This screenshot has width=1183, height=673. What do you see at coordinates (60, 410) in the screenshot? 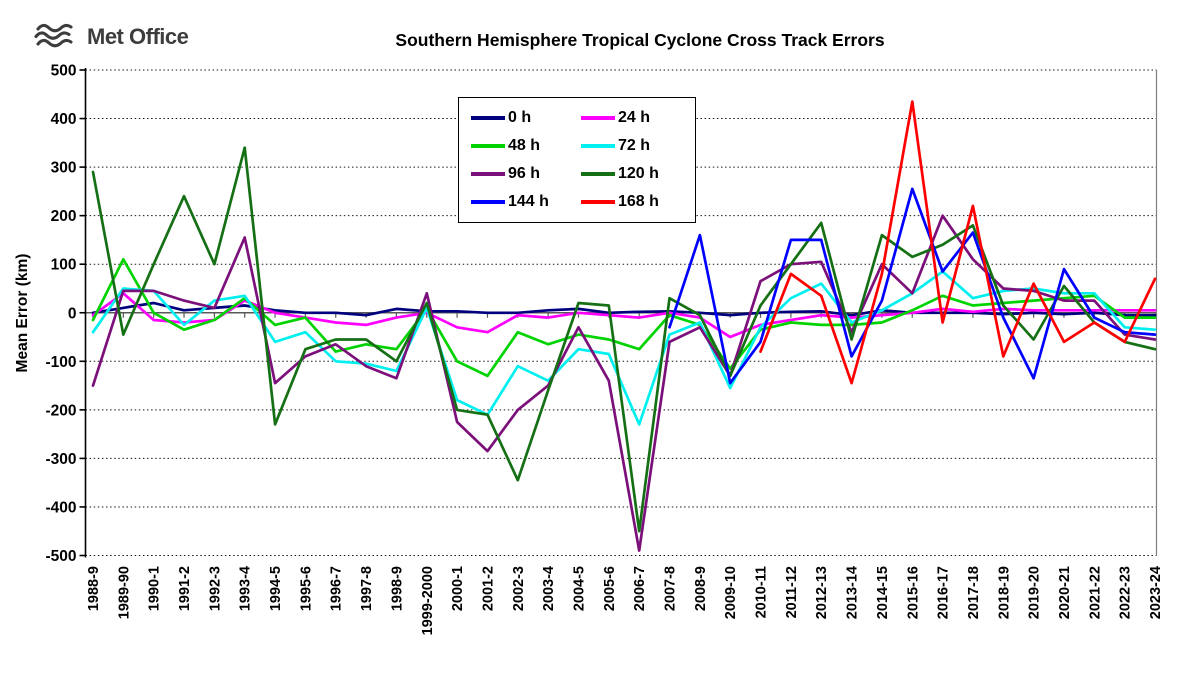
I see `y-tick-label: -200` at bounding box center [60, 410].